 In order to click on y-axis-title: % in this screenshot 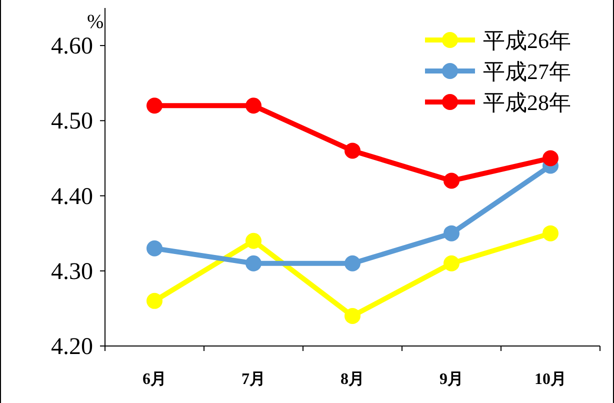, I will do `click(95, 22)`.